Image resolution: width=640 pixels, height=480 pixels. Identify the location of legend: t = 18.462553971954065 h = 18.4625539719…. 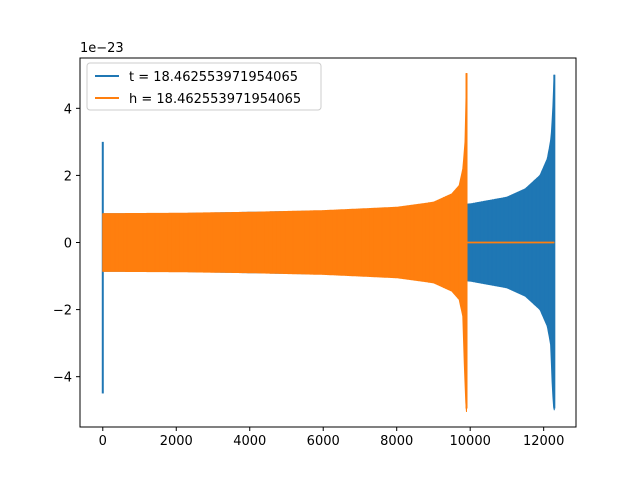
(204, 86).